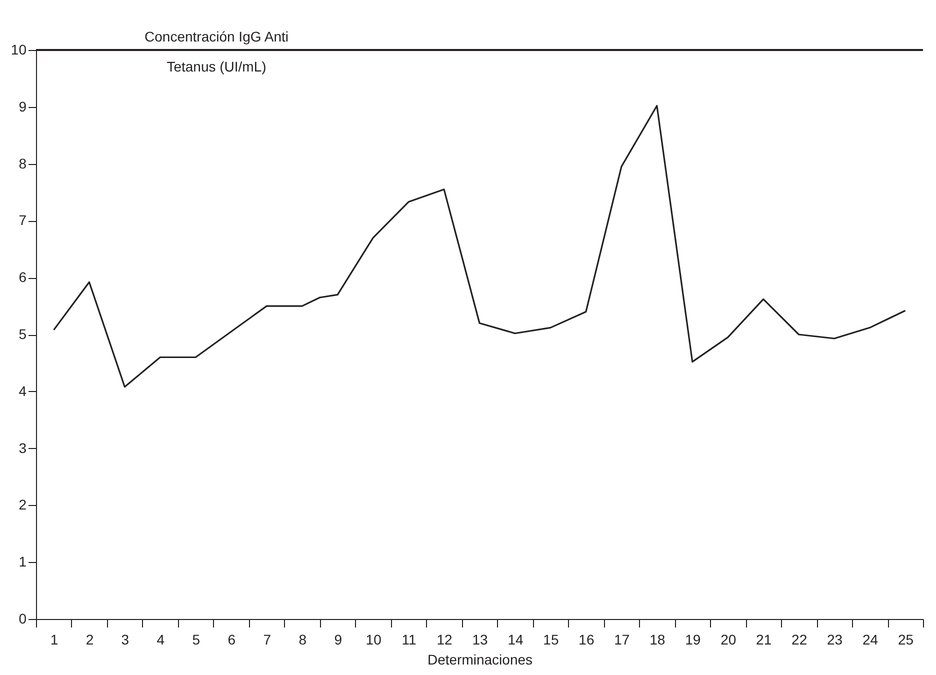  Describe the element at coordinates (409, 640) in the screenshot. I see `x-tick-label: 11` at that location.